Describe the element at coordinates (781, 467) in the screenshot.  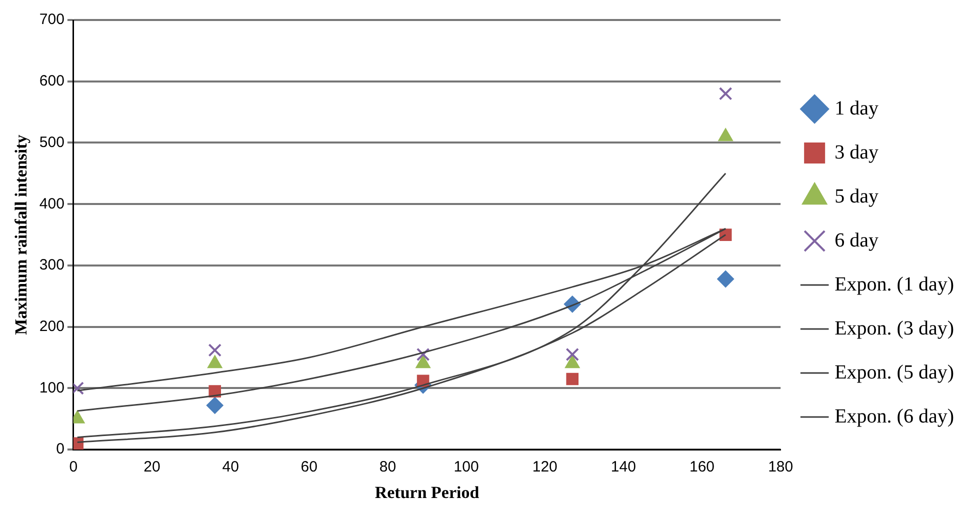
I see `x-tick-label: 180` at that location.